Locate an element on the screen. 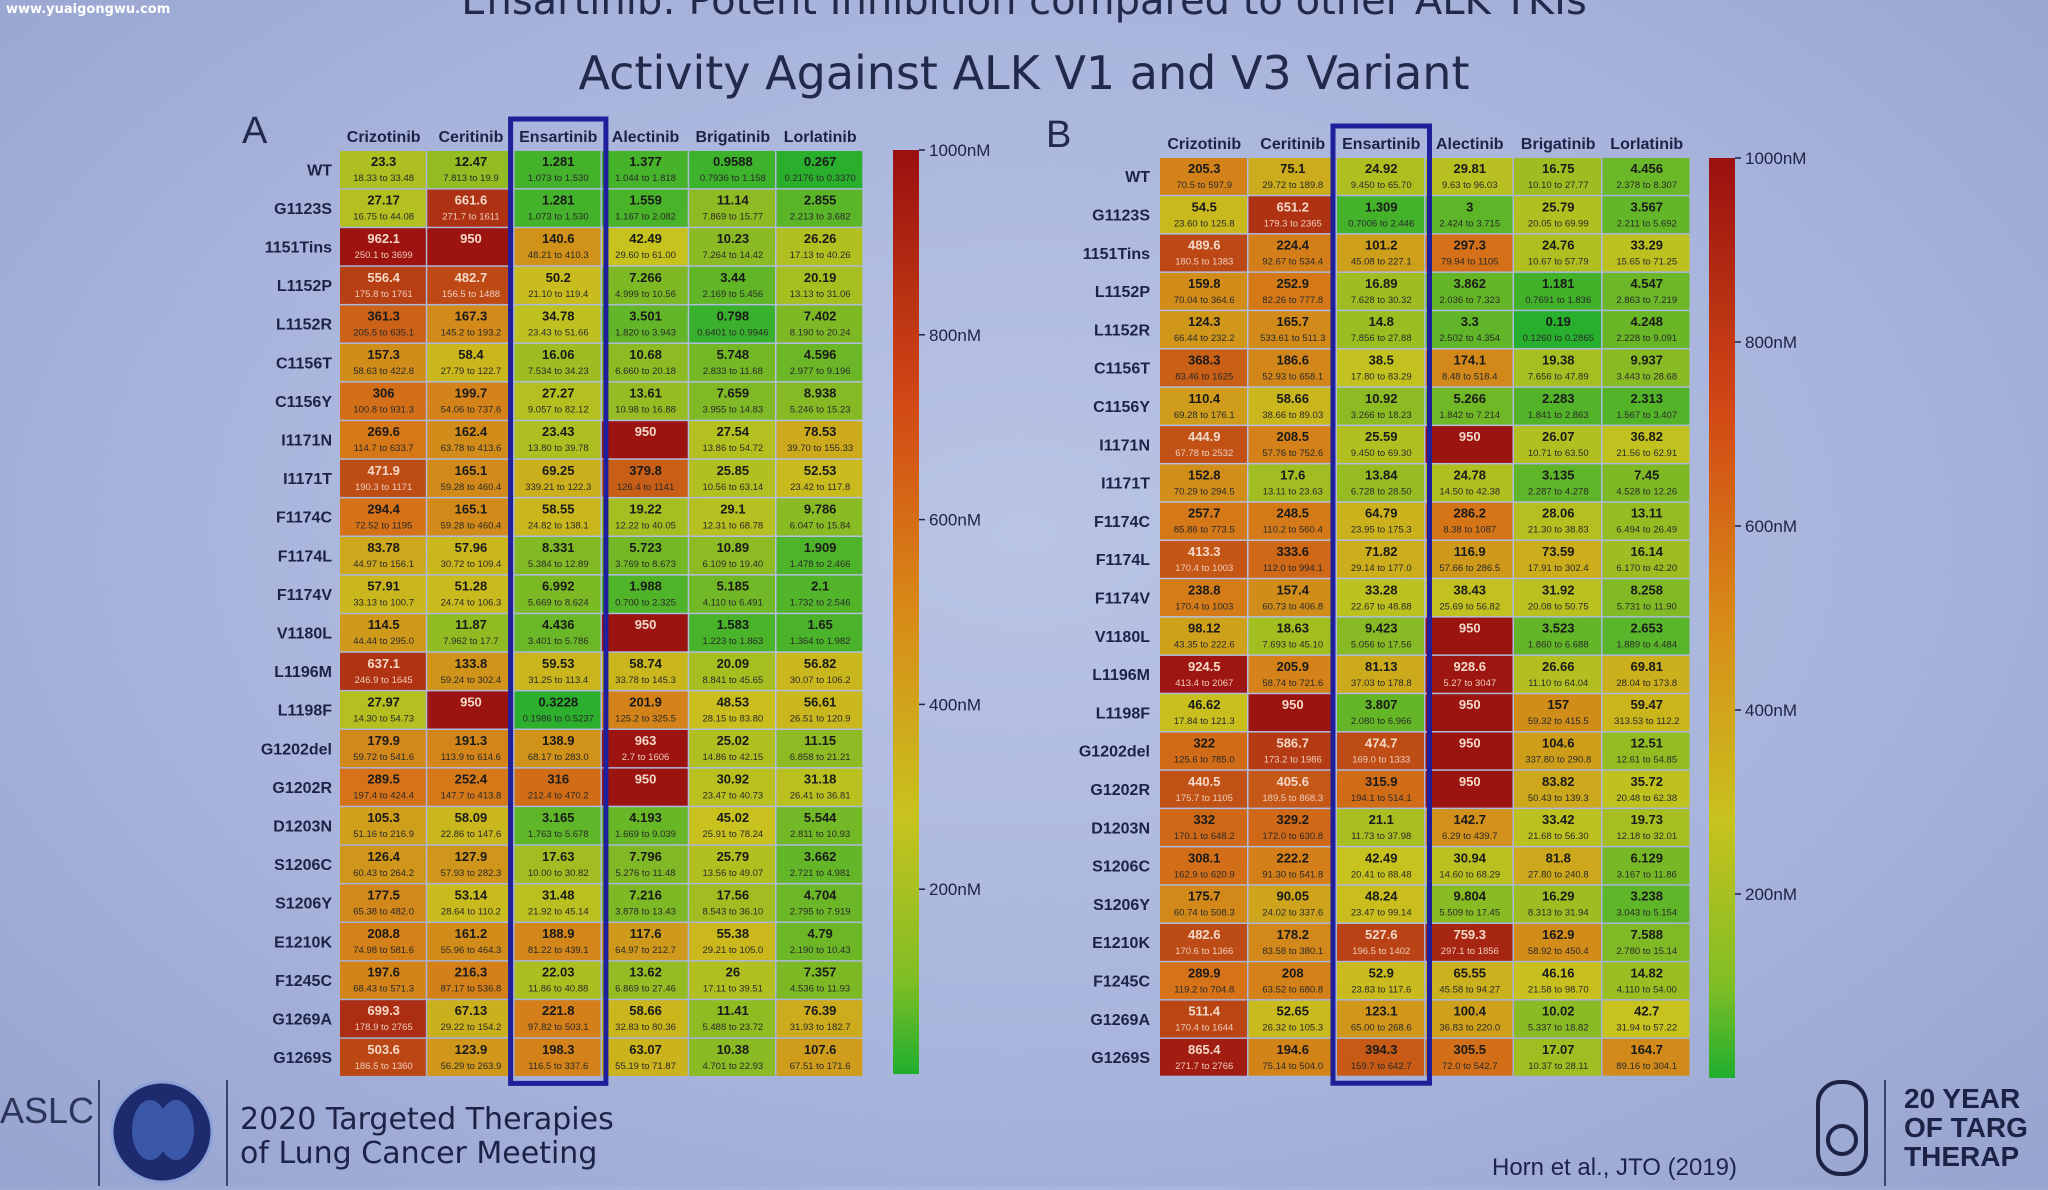 The width and height of the screenshot is (2048, 1190). heatmap-cell-ci: 22.86 to 147.6 is located at coordinates (471, 834).